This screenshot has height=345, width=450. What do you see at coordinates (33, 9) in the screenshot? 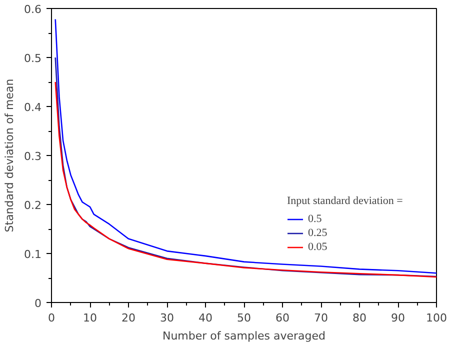
I see `y-tick-label: 0.6` at bounding box center [33, 9].